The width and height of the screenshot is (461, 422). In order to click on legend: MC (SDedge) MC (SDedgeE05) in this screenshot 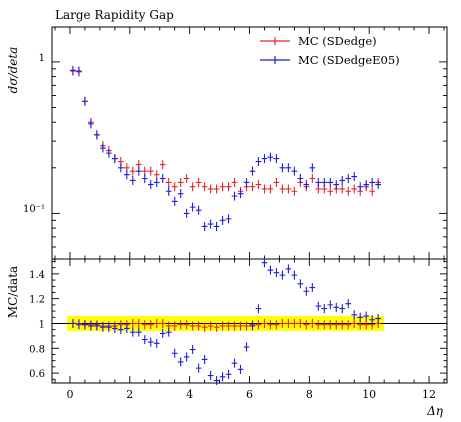, I will do `click(330, 50)`.